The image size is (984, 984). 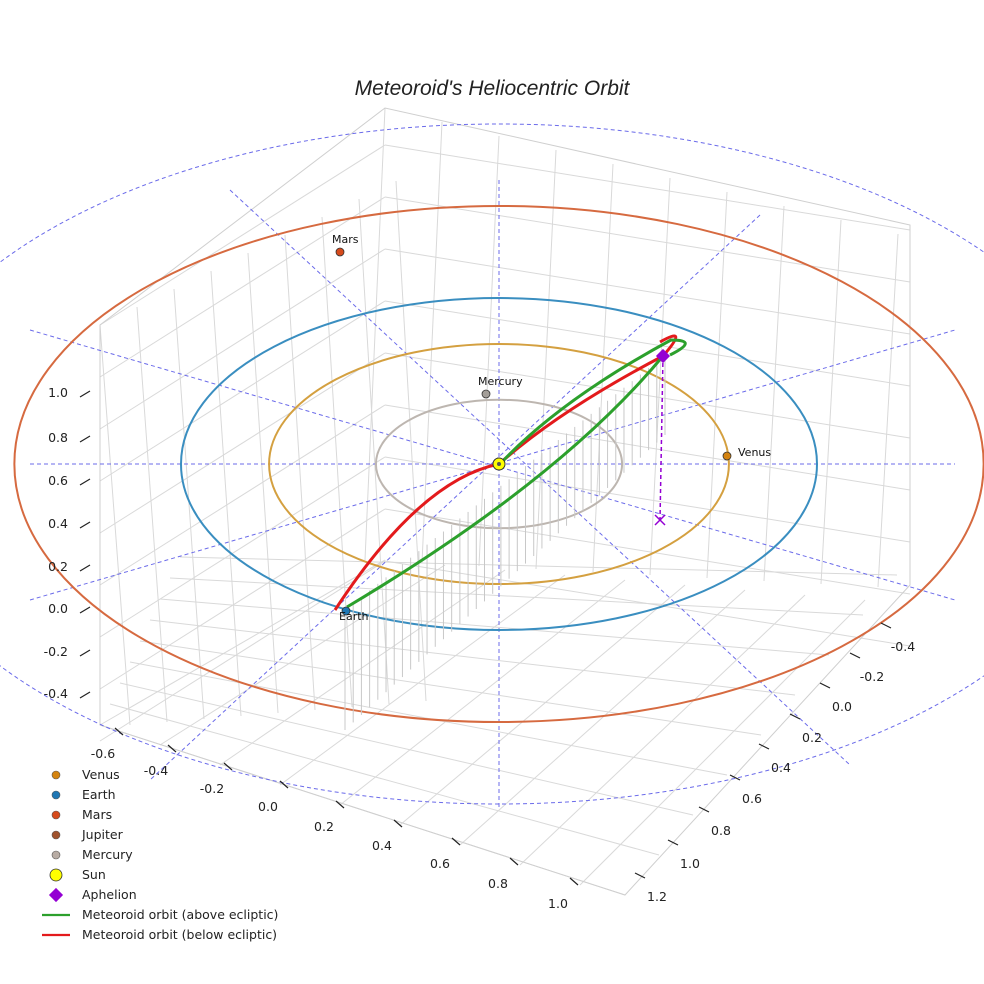 What do you see at coordinates (58, 608) in the screenshot?
I see `z-tick-label: 0.0` at bounding box center [58, 608].